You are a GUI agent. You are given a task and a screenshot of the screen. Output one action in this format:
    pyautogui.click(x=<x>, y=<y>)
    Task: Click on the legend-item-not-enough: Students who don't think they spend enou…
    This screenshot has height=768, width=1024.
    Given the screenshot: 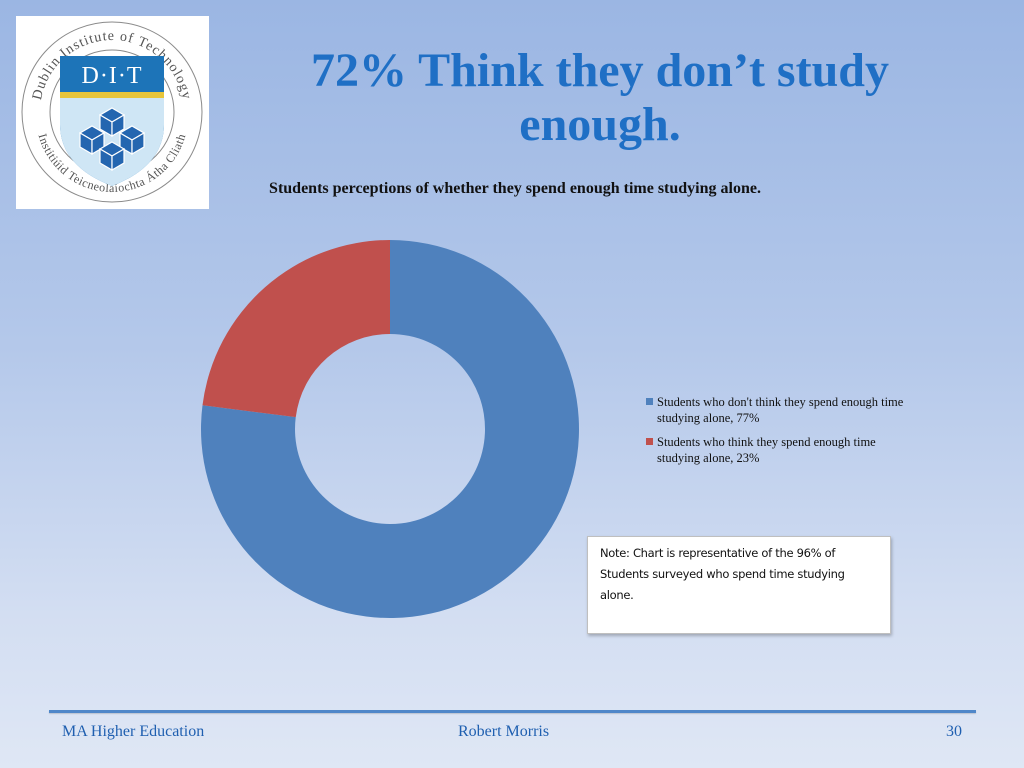 What is the action you would take?
    pyautogui.click(x=774, y=410)
    